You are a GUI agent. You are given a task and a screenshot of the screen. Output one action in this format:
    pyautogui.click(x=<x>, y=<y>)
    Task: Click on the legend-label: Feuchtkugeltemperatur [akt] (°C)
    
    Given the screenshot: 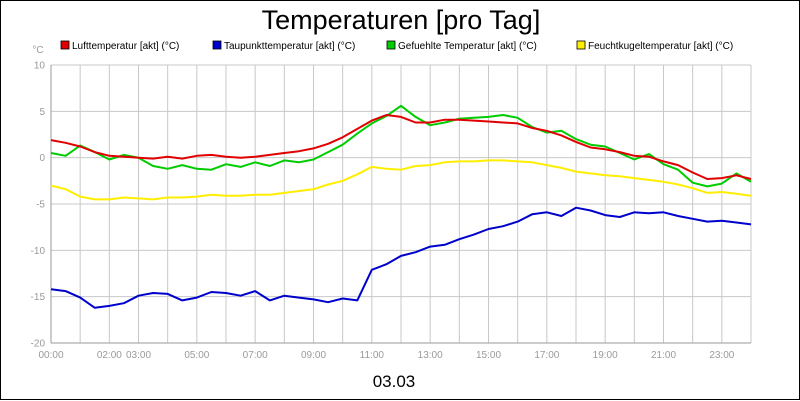 What is the action you would take?
    pyautogui.click(x=660, y=46)
    